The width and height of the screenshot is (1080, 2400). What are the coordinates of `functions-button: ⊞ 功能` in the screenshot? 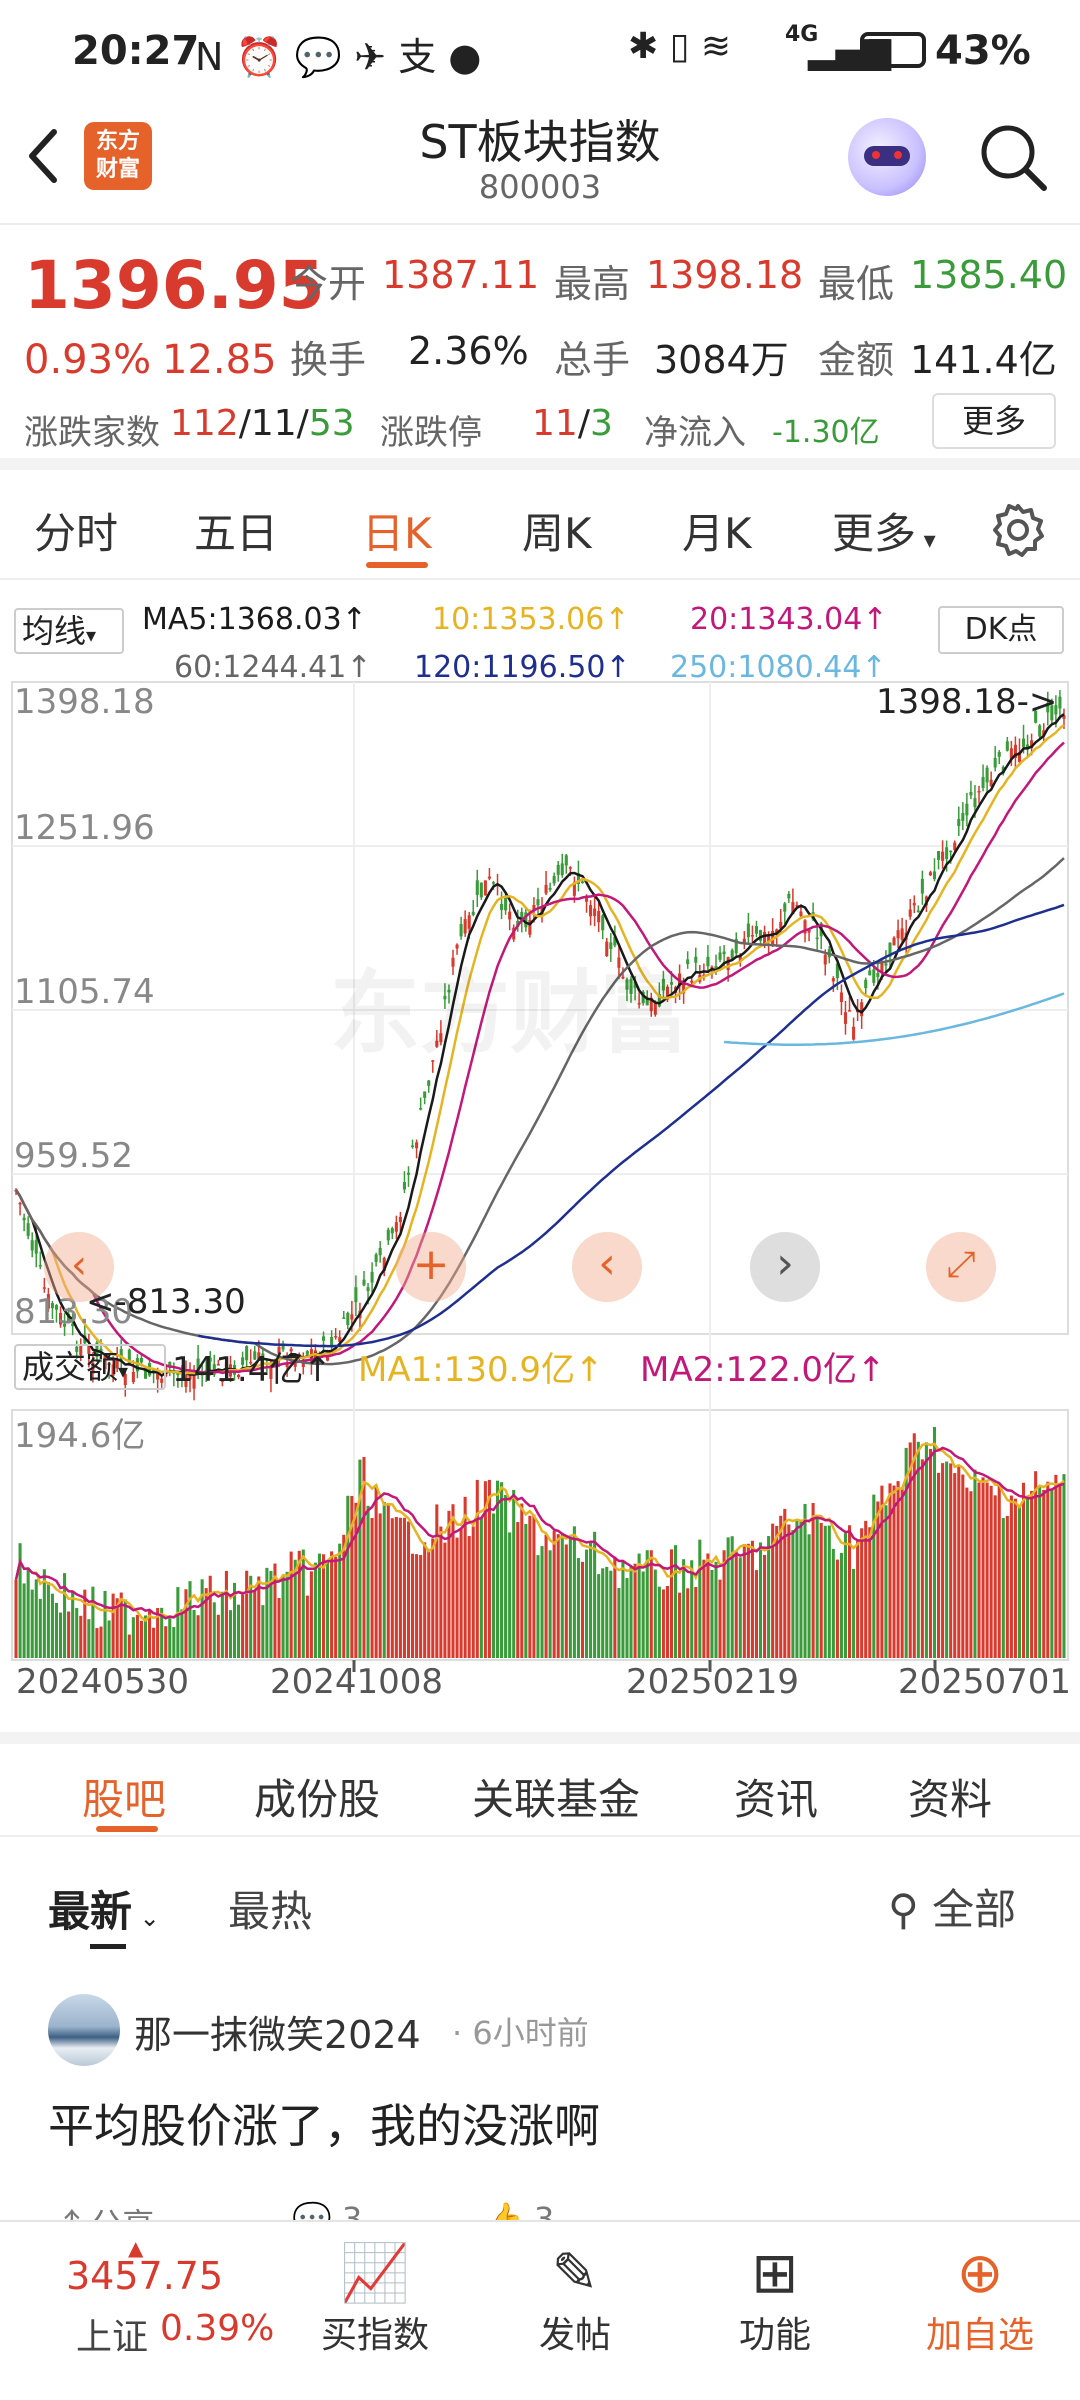 It's located at (775, 2300).